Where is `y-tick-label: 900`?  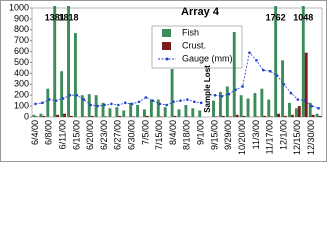 y-tick-label: 900 is located at coordinates (21, 18).